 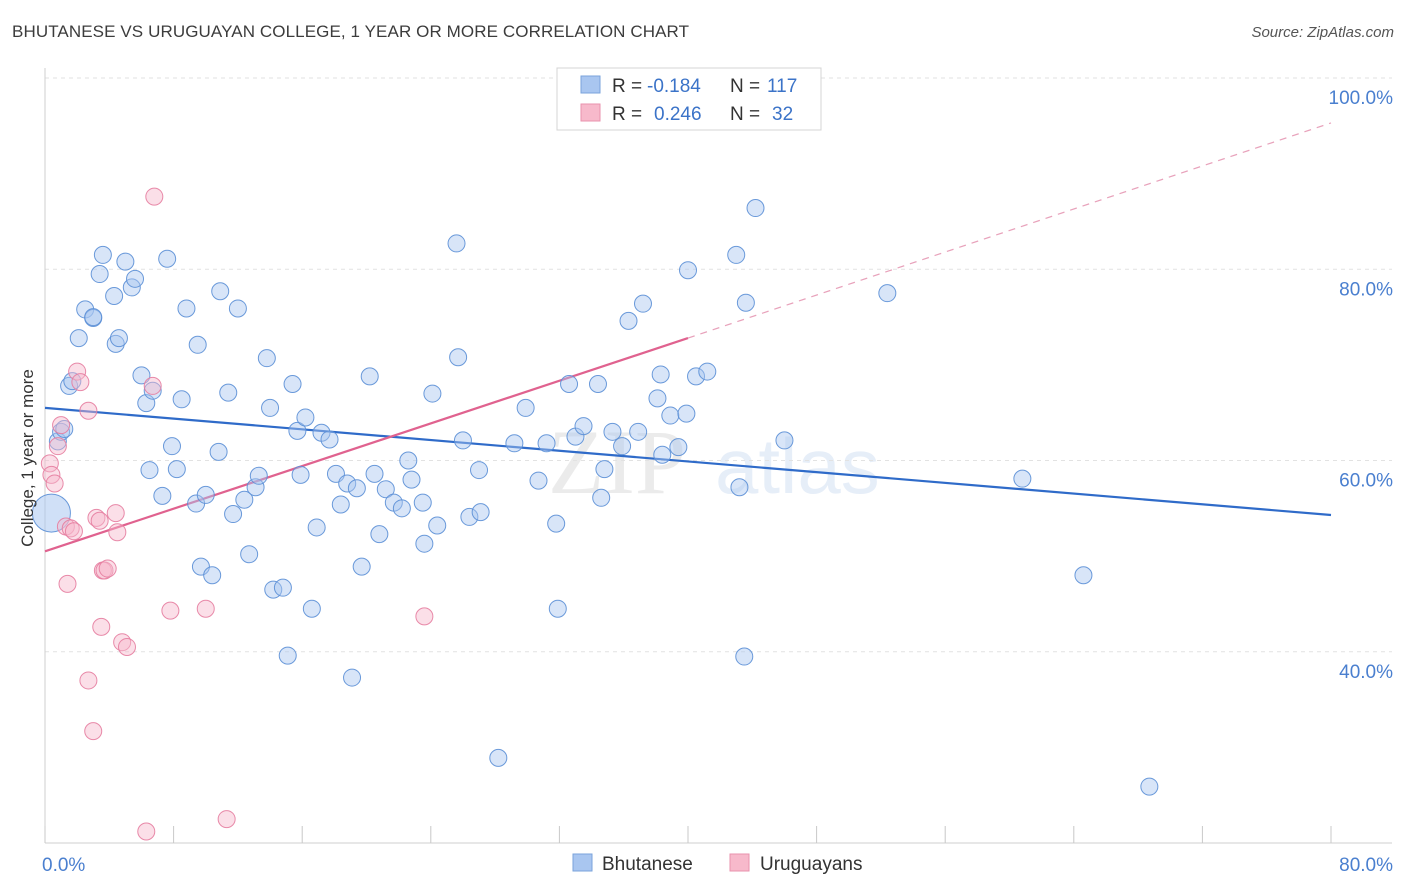 I want to click on stats-n-value-1: 117, so click(x=782, y=86).